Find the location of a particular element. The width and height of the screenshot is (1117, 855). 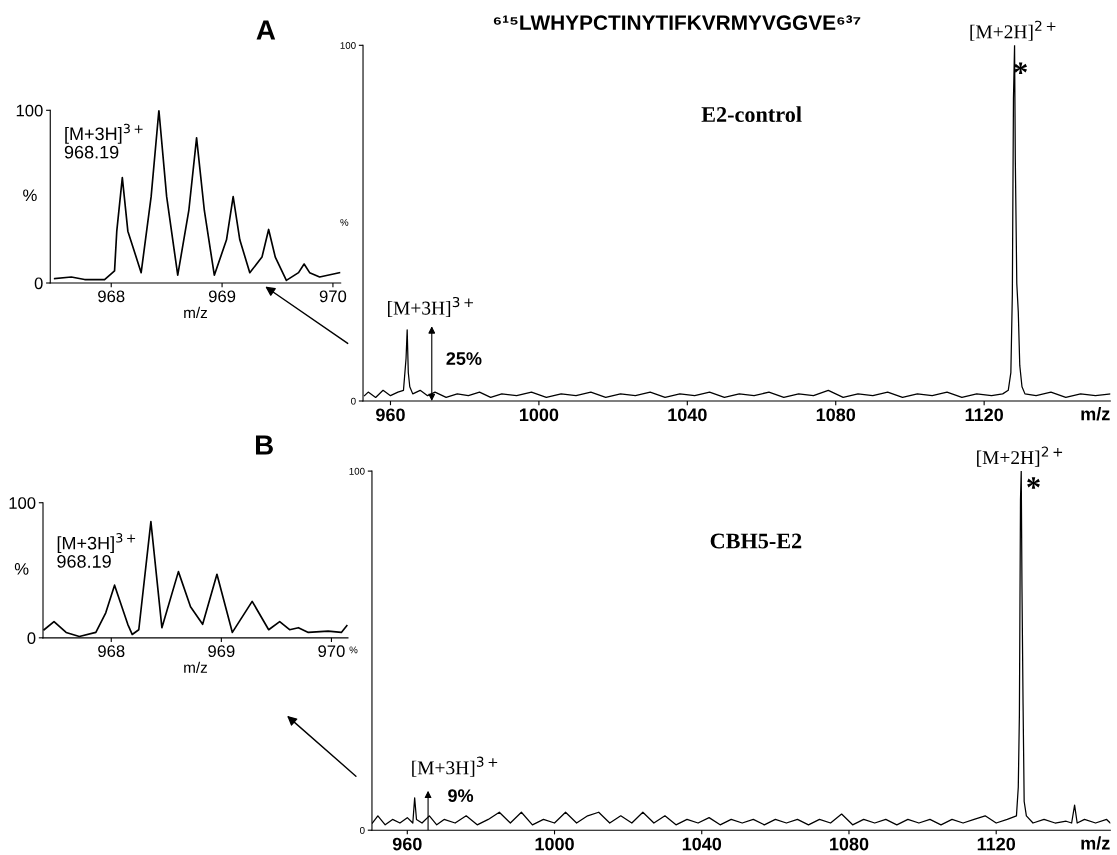

annotation: 25% is located at coordinates (464, 358).